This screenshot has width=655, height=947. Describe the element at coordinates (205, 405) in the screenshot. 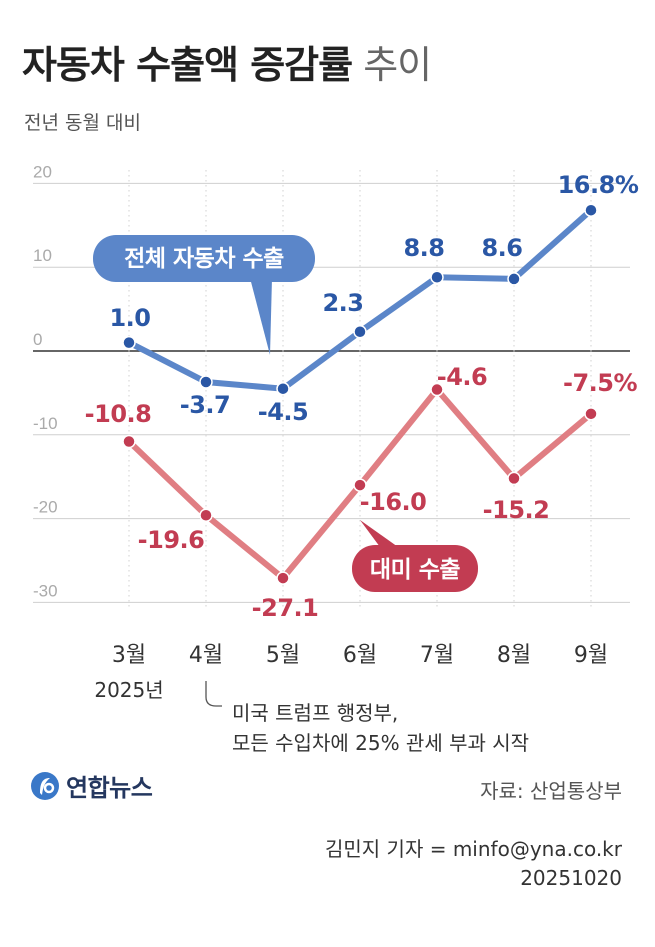

I see `total-data-label: -3.7` at that location.